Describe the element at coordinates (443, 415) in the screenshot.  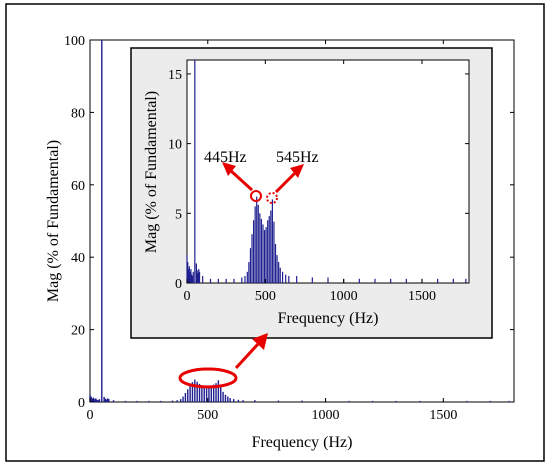
I see `main-x-tick-label: 1500` at that location.